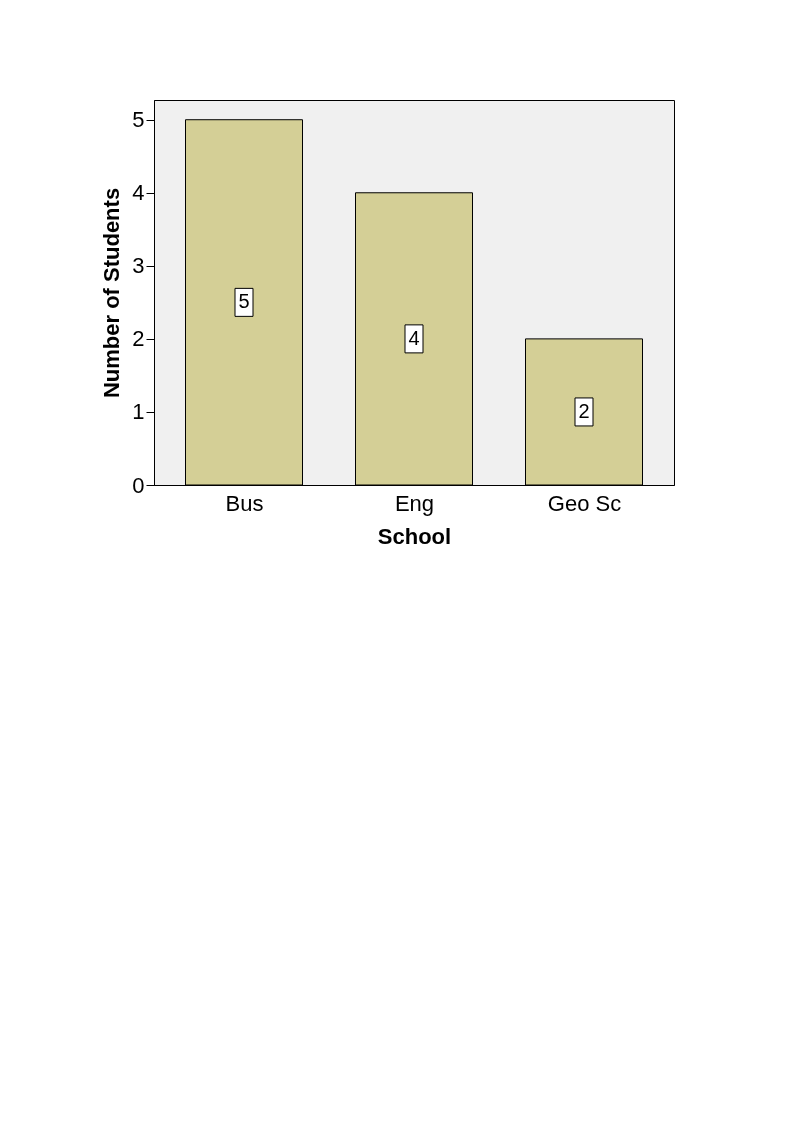  What do you see at coordinates (138, 193) in the screenshot?
I see `y-tick-label: 4` at bounding box center [138, 193].